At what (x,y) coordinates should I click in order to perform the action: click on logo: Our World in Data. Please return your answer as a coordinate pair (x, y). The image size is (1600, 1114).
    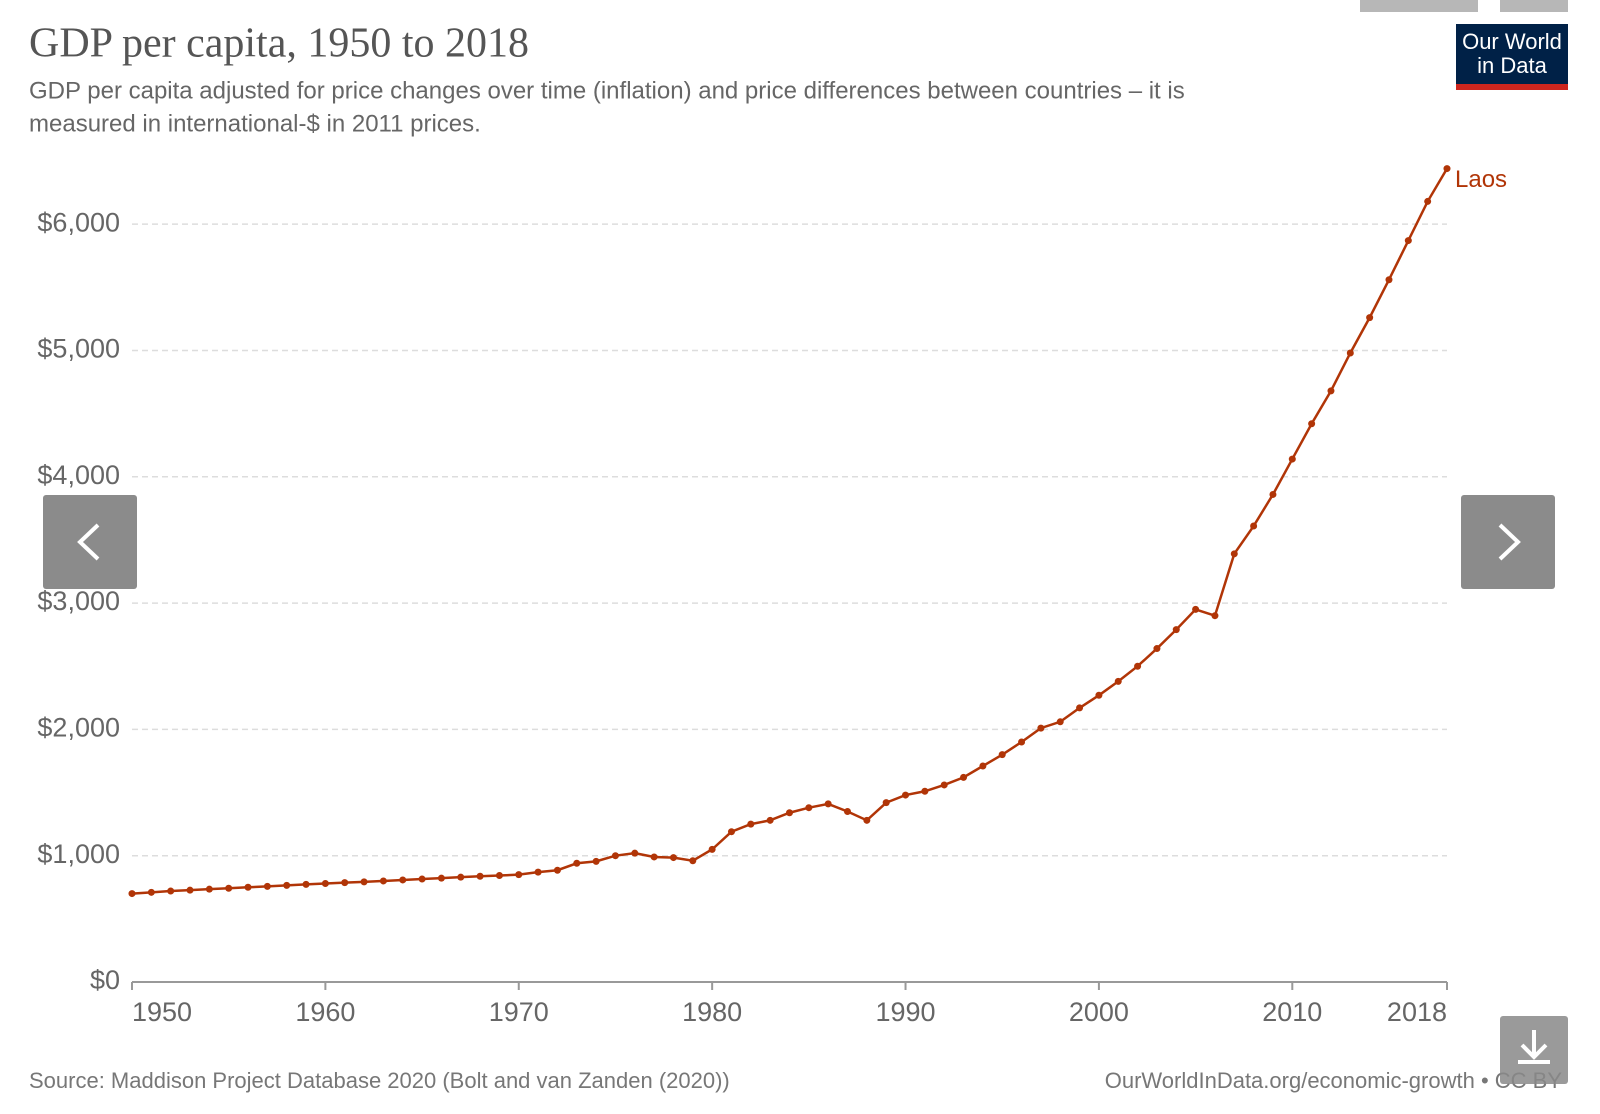
    Looking at the image, I should click on (1512, 57).